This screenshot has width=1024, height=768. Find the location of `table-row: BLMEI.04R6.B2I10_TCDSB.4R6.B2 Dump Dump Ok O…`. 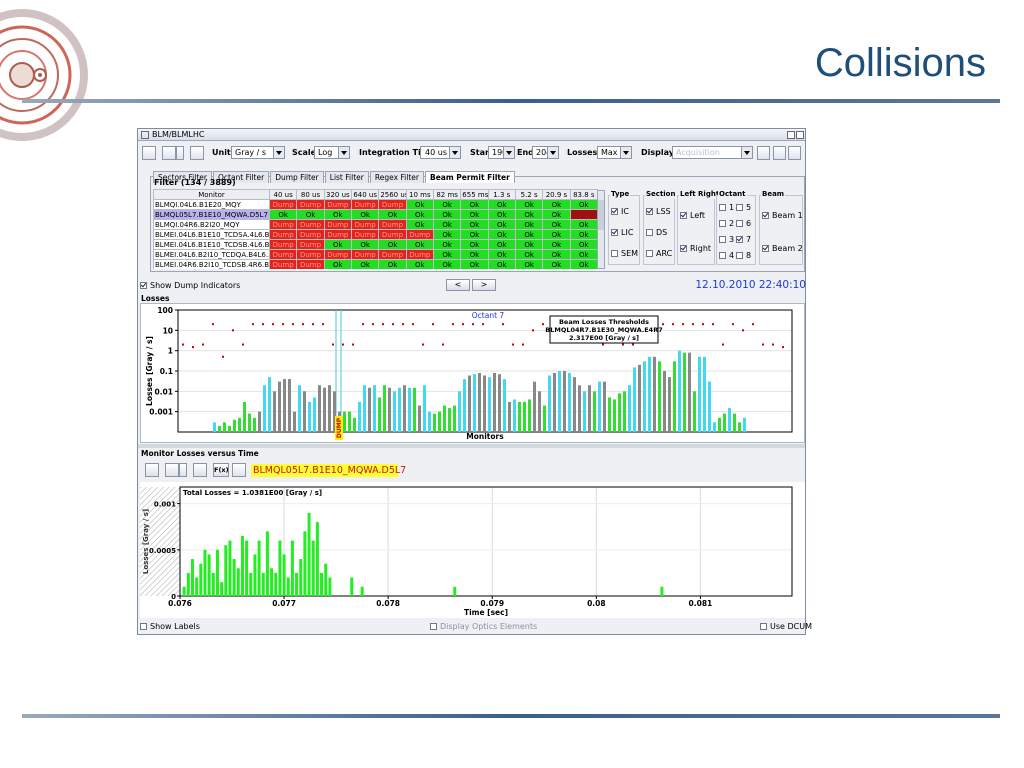

table-row: BLMEI.04R6.B2I10_TCDSB.4R6.B2 Dump Dump Ok O… is located at coordinates (375, 264).